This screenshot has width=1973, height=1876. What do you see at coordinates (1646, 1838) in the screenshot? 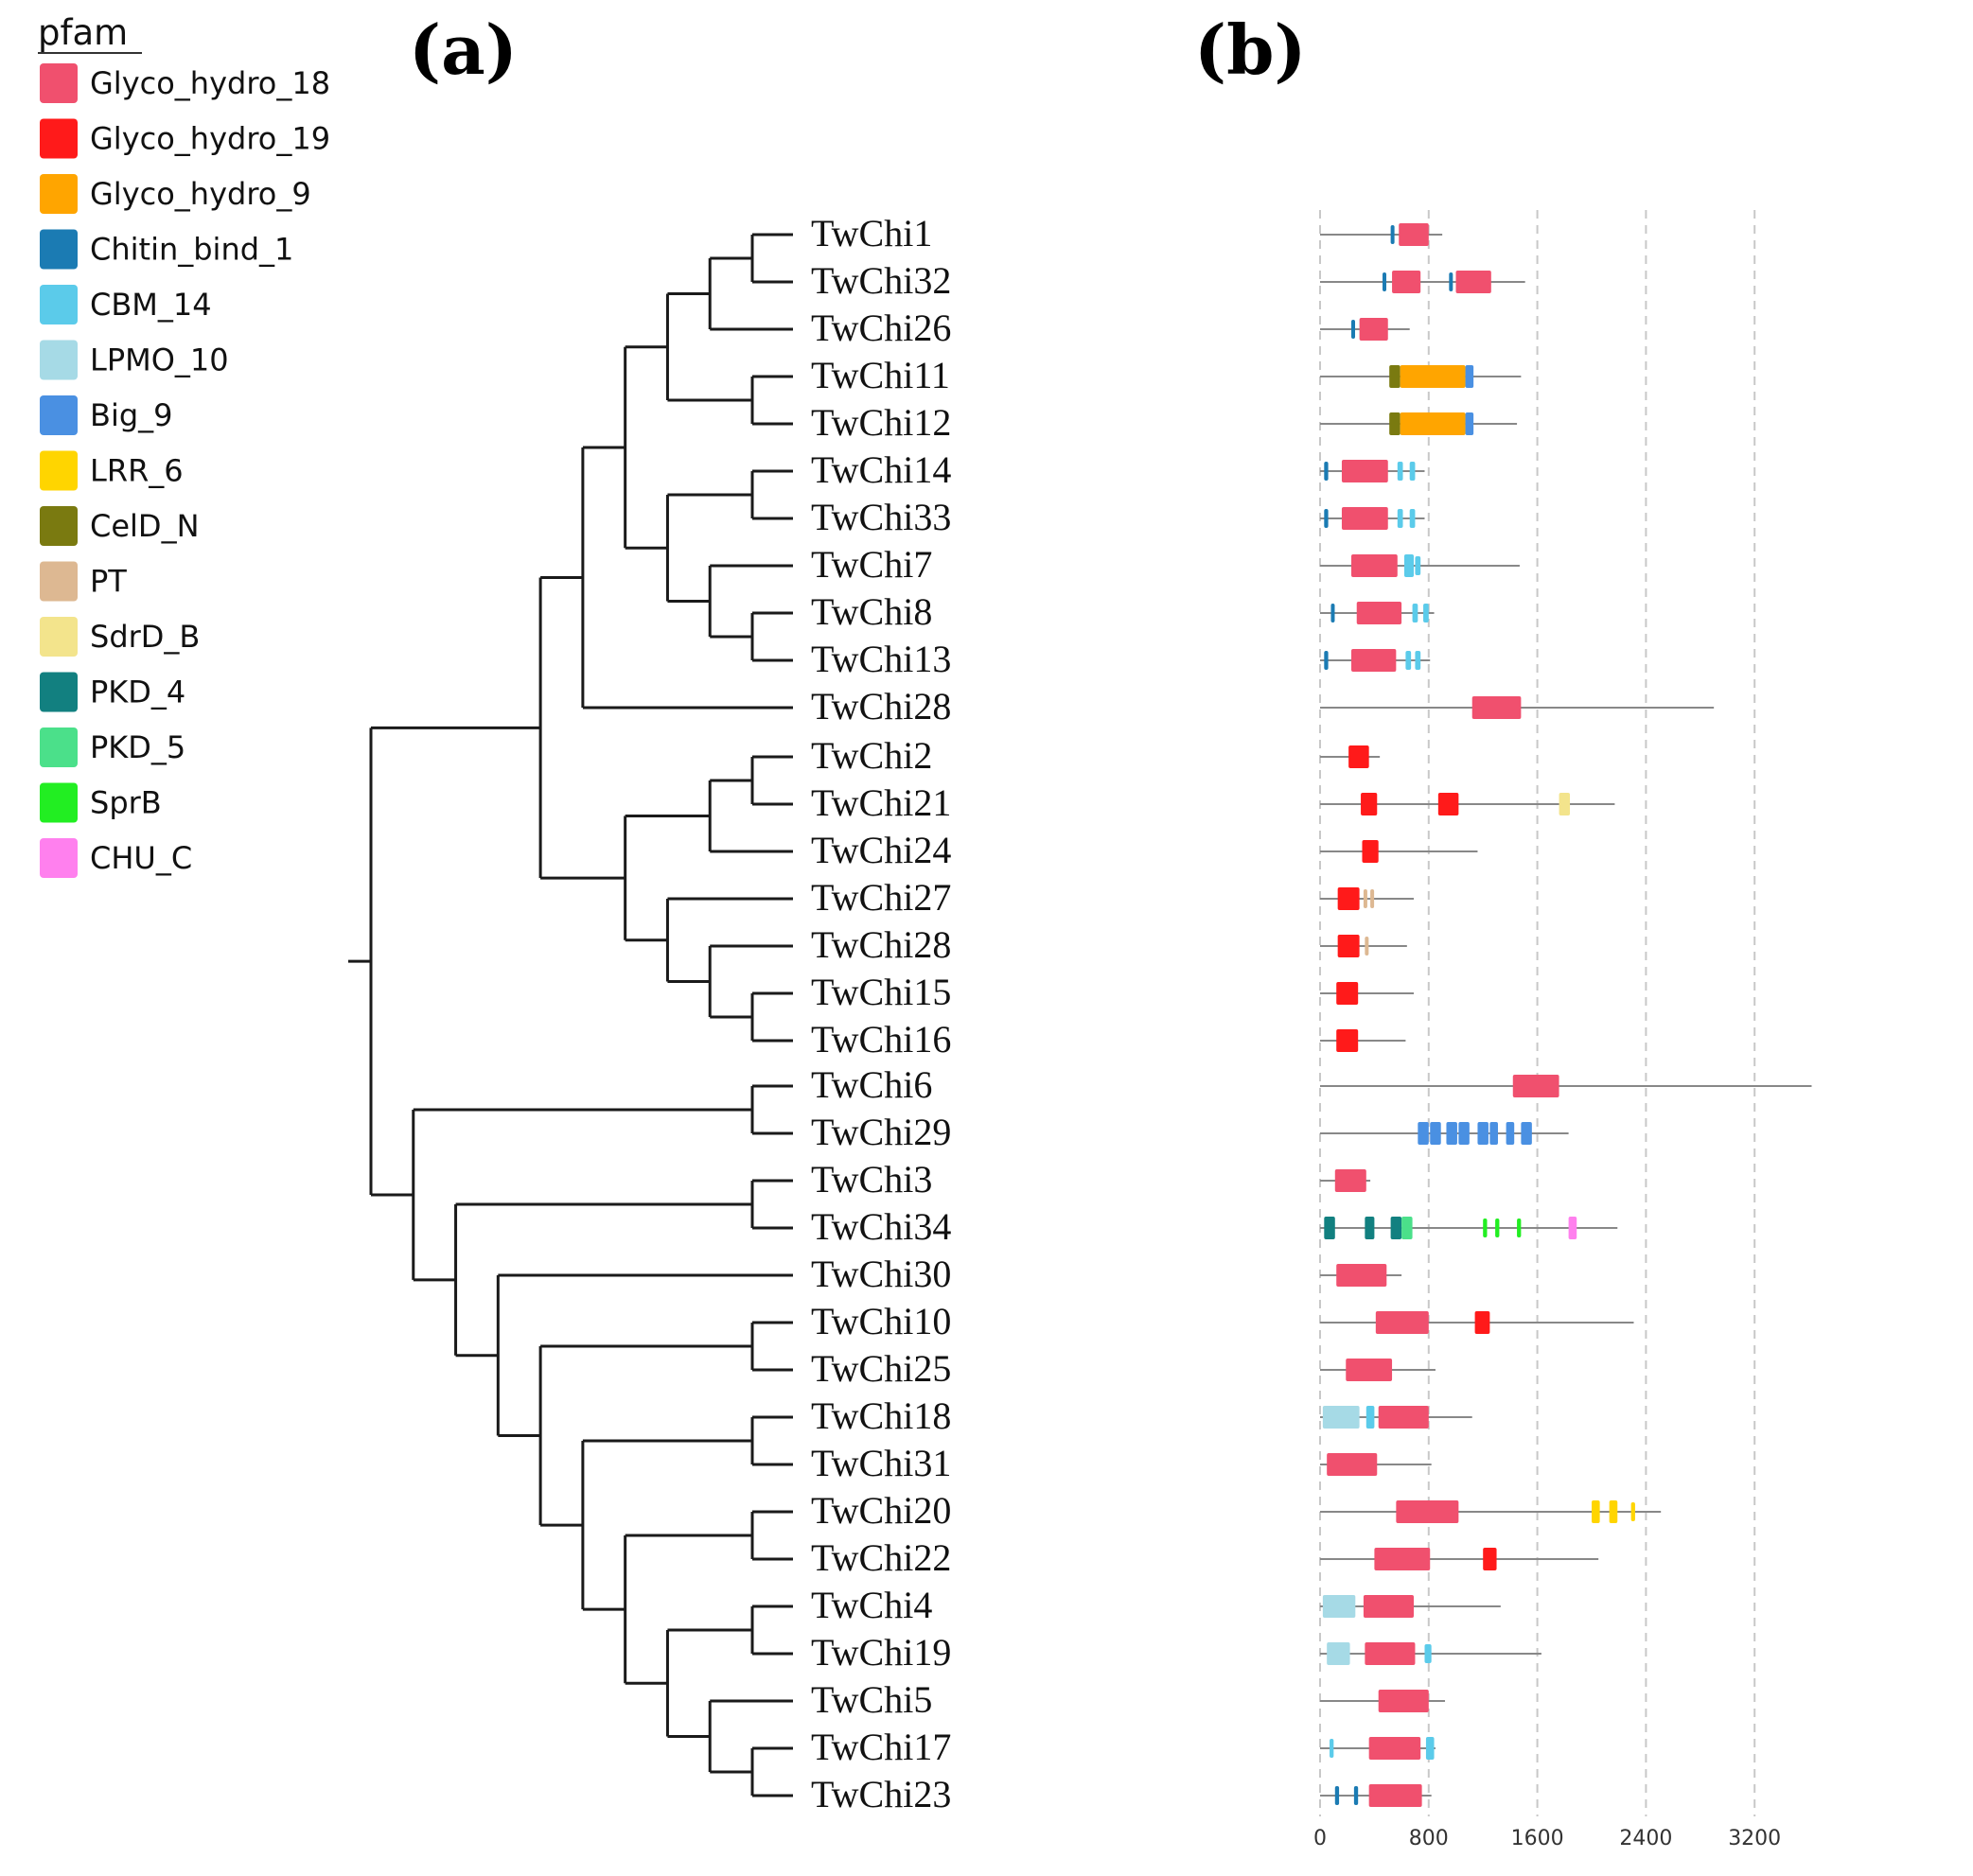
I see `axis-tick-2400: 2400` at bounding box center [1646, 1838].